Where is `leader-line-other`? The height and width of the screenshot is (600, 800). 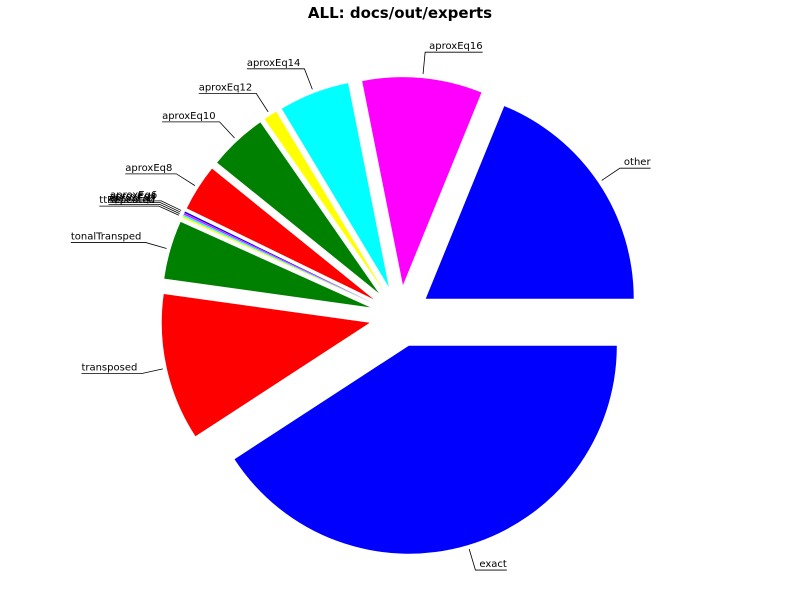
leader-line-other is located at coordinates (626, 174).